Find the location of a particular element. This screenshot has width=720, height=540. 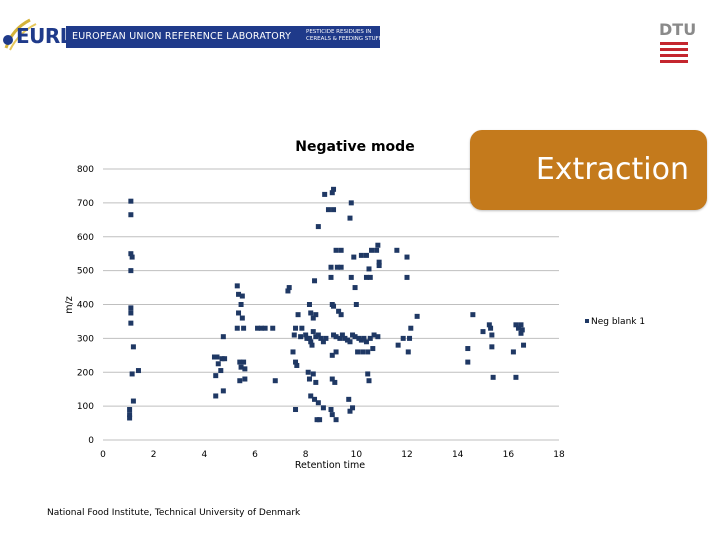

x-tick-label: 2 is located at coordinates (154, 455).